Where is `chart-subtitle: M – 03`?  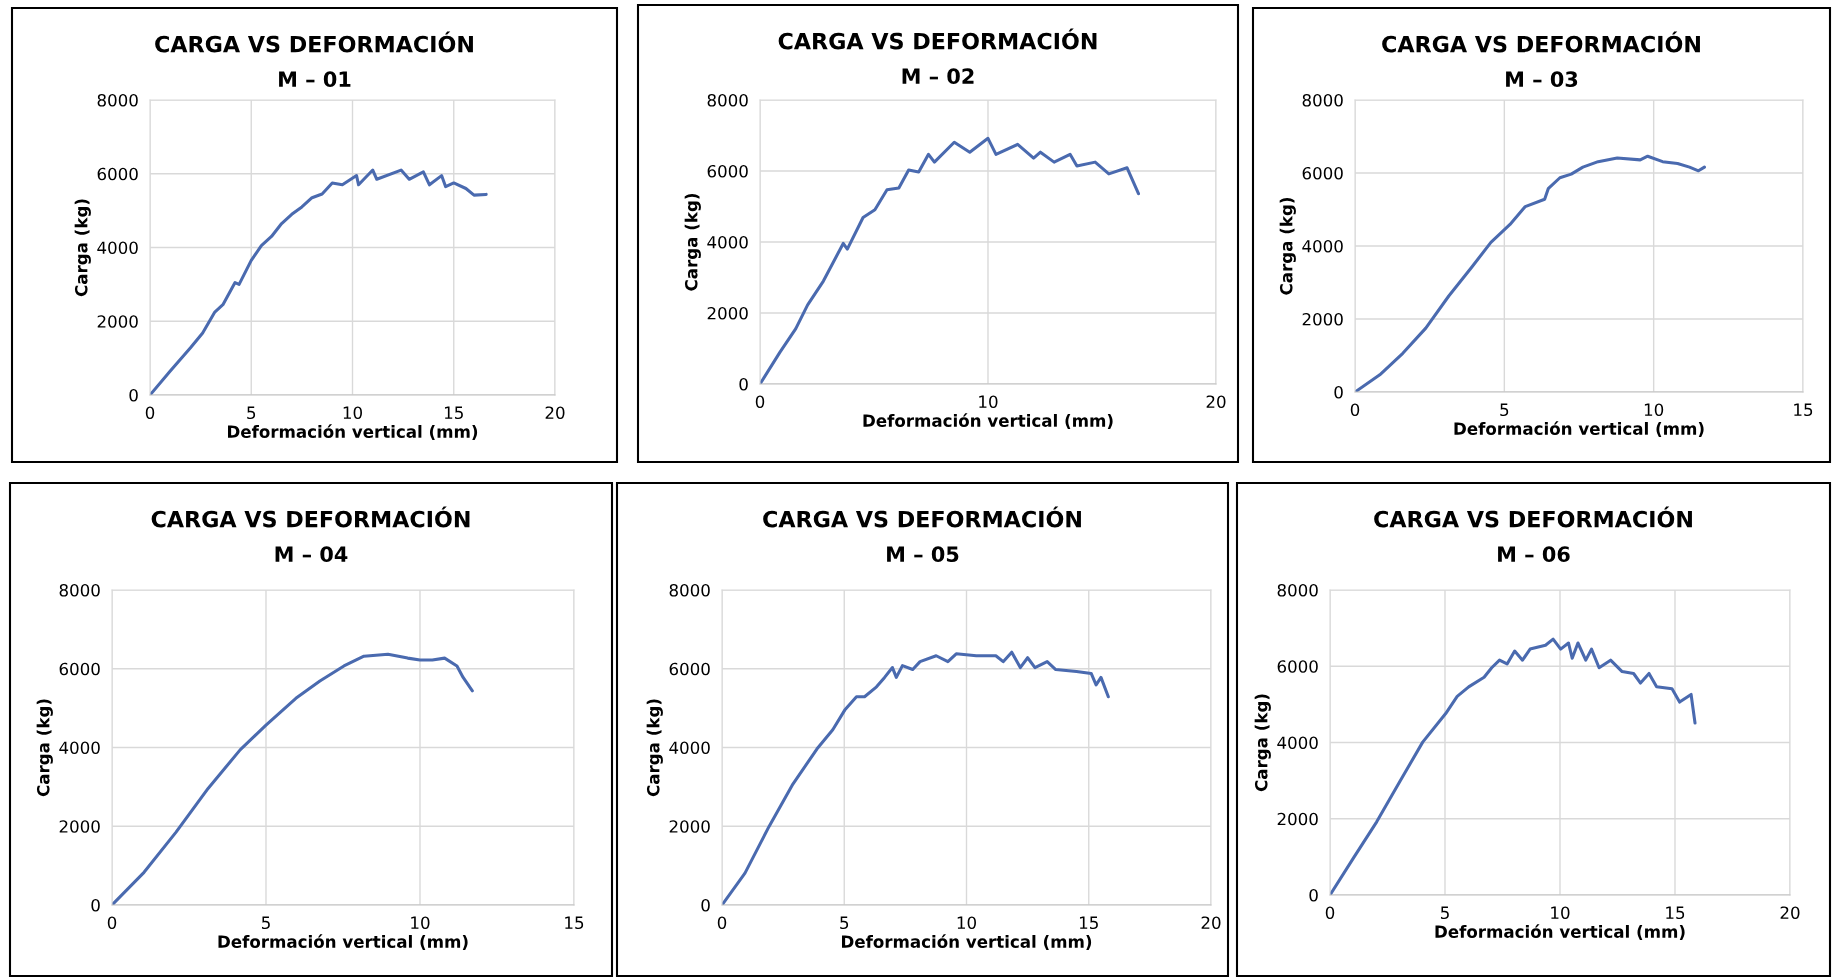 chart-subtitle: M – 03 is located at coordinates (1542, 79).